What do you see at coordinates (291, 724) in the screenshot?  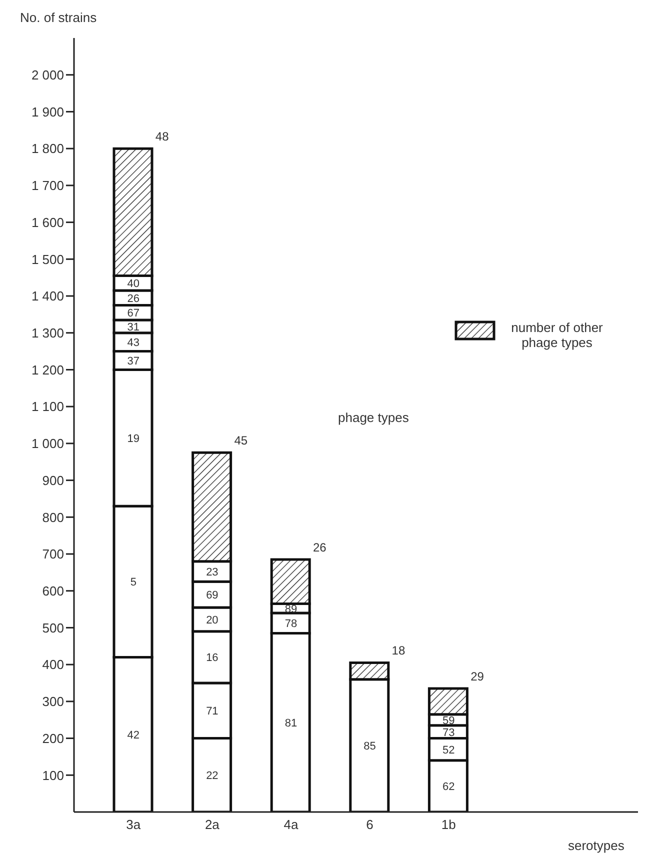 I see `annotation: 81` at bounding box center [291, 724].